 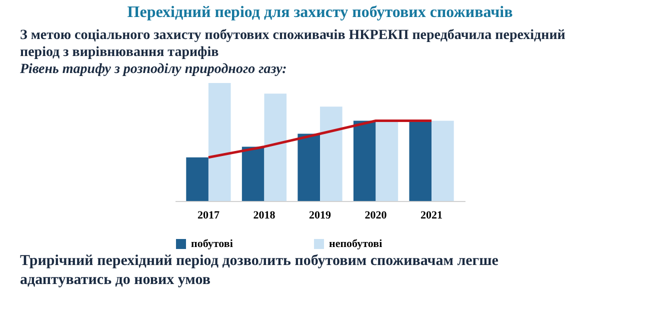 What do you see at coordinates (293, 44) in the screenshot?
I see `chart-subtitle: З метою соціального захисту побутових споживачів НКРЕКП передбачила перехідний період з вирівнювання тарифів` at bounding box center [293, 44].